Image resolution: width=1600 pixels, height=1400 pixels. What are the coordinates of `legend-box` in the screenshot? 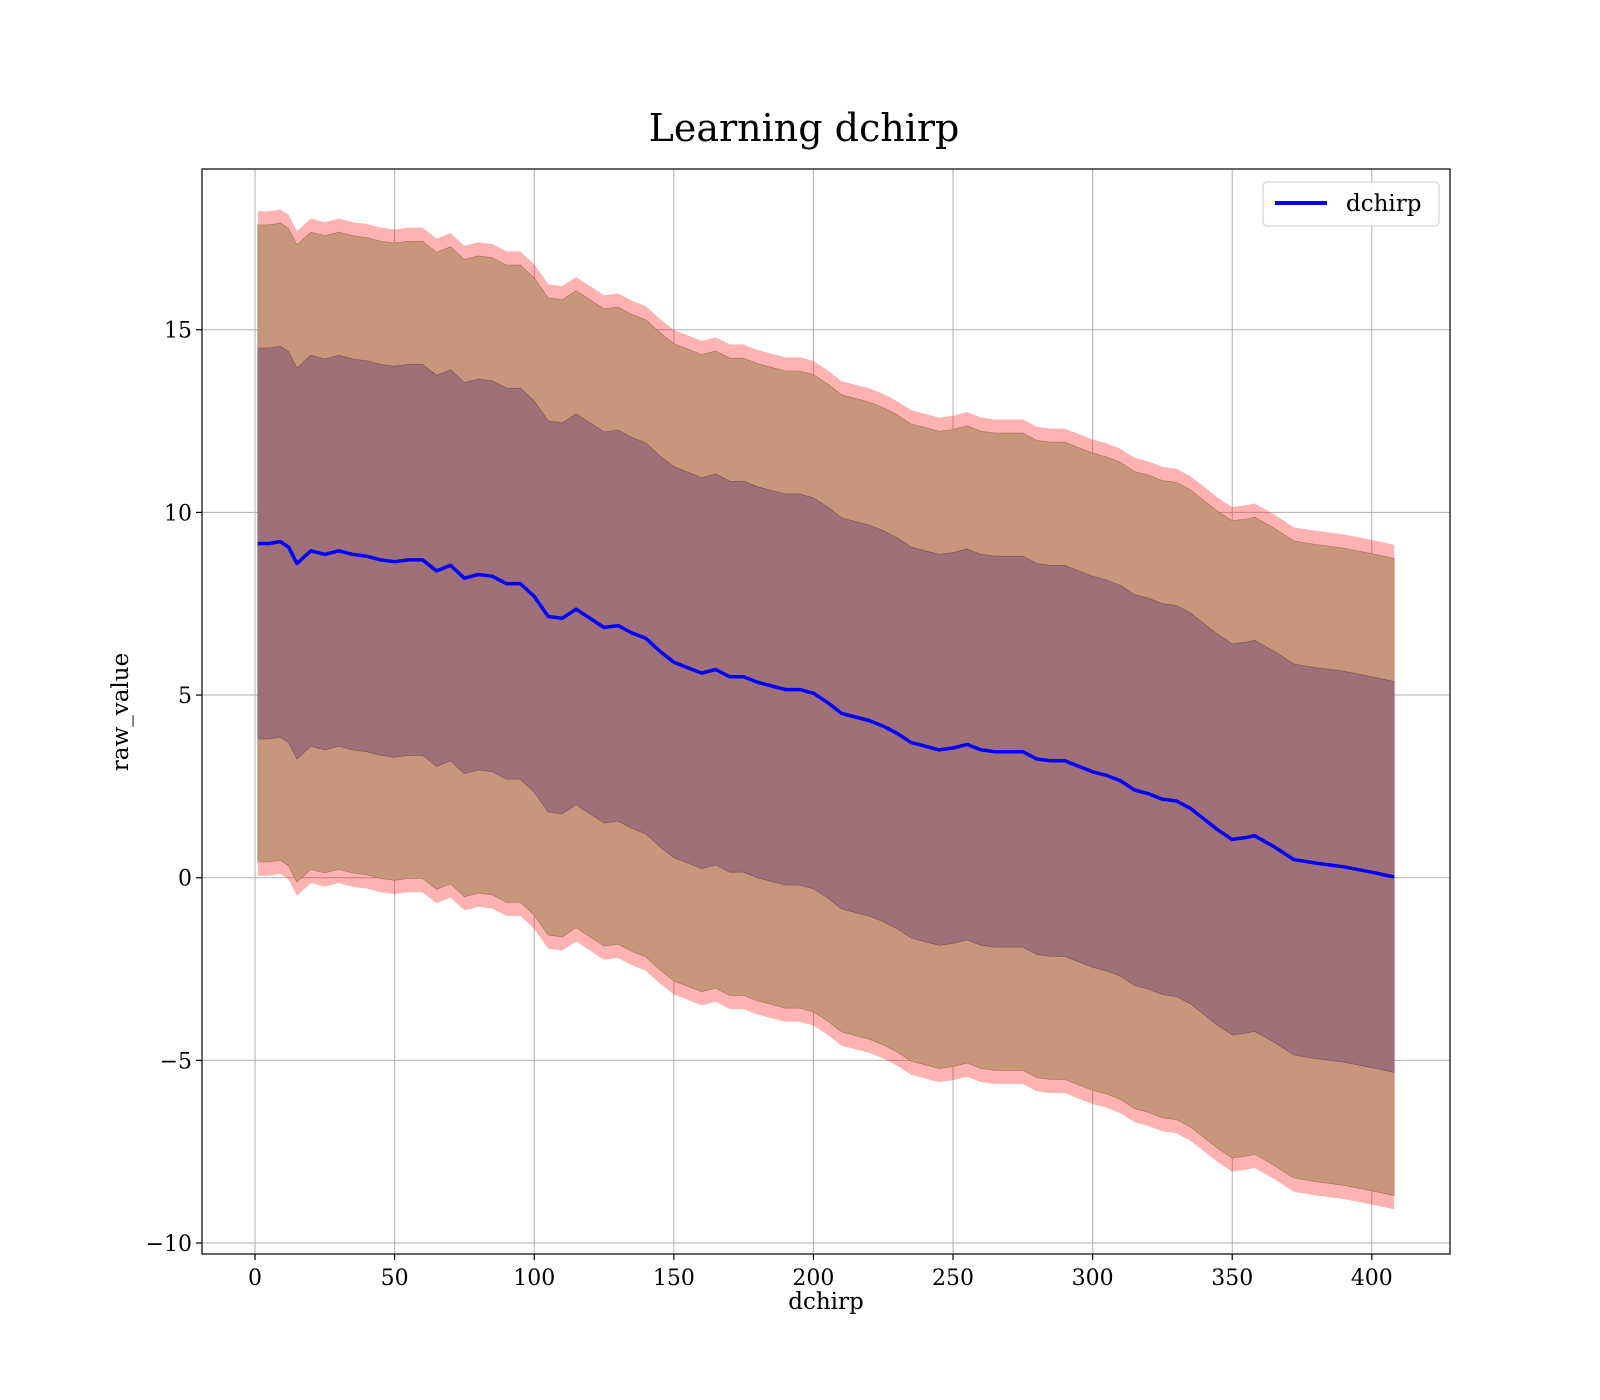 It's located at (1351, 204).